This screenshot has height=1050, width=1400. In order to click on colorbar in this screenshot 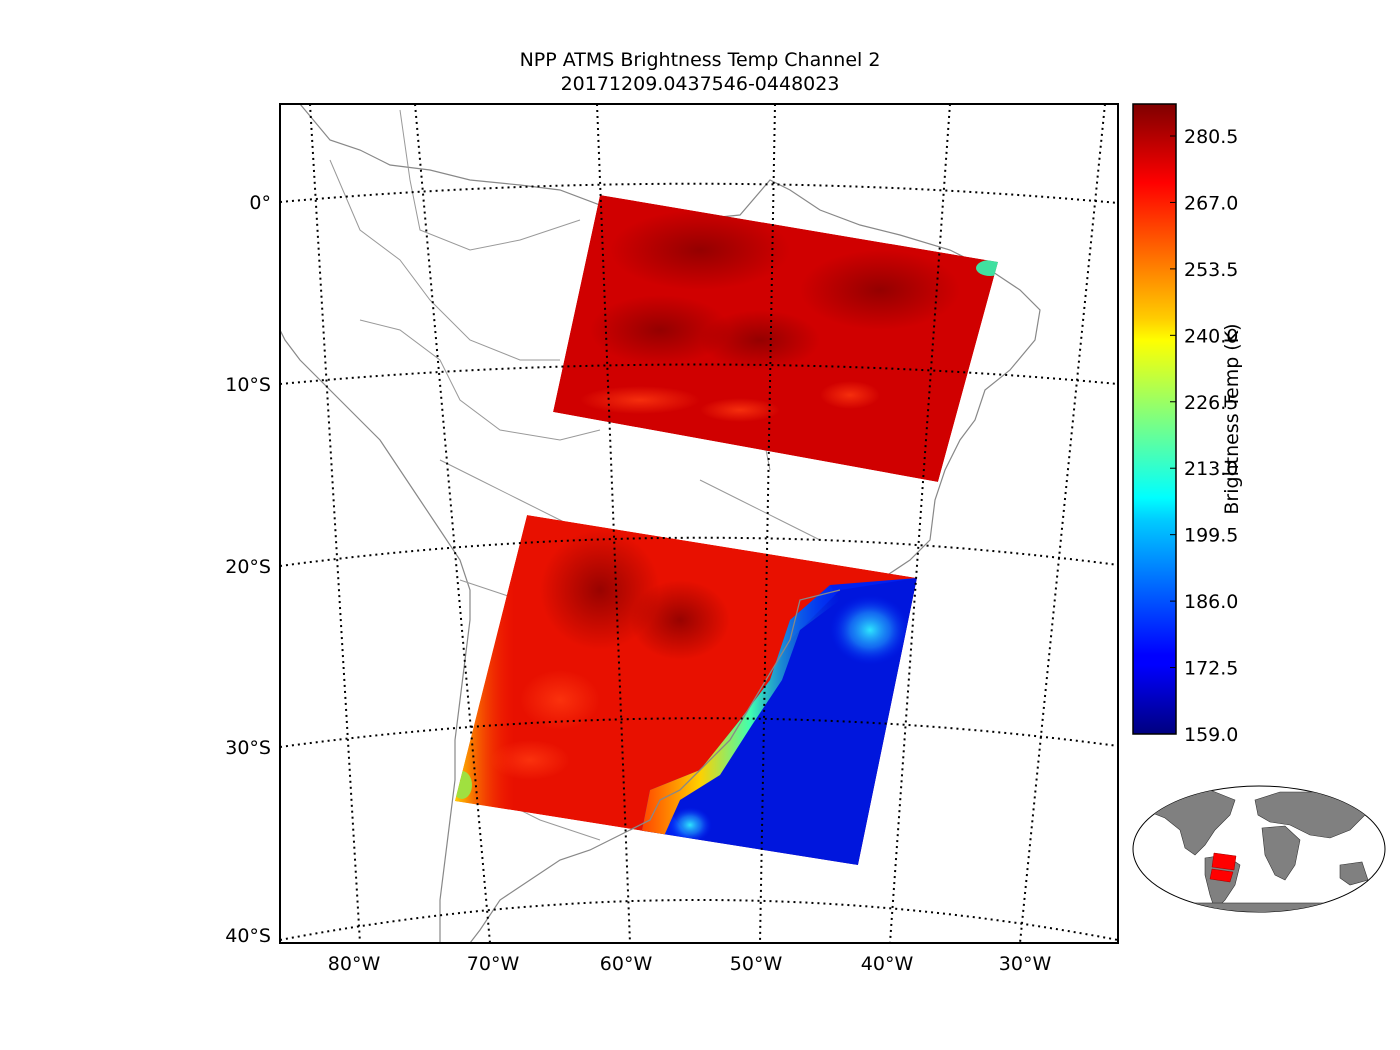, I will do `click(1154, 419)`.